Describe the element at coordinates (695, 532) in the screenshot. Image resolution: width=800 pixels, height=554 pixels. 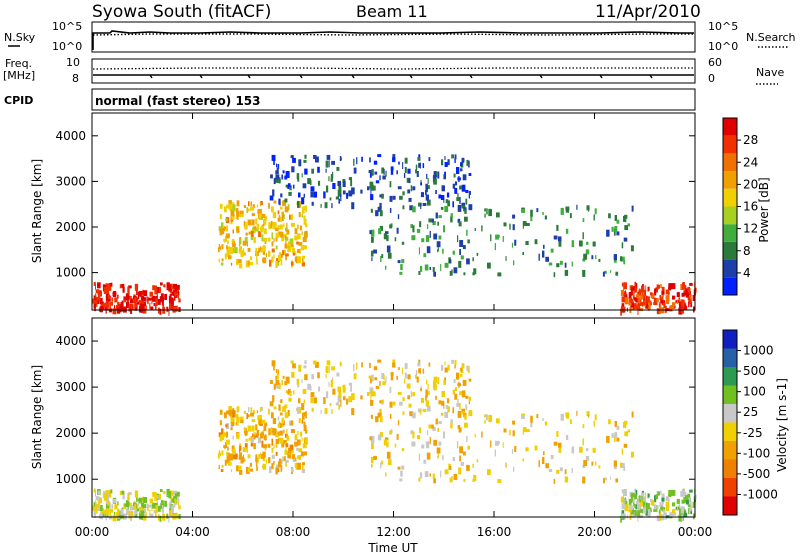
I see `x-tick-label: 00:00` at that location.